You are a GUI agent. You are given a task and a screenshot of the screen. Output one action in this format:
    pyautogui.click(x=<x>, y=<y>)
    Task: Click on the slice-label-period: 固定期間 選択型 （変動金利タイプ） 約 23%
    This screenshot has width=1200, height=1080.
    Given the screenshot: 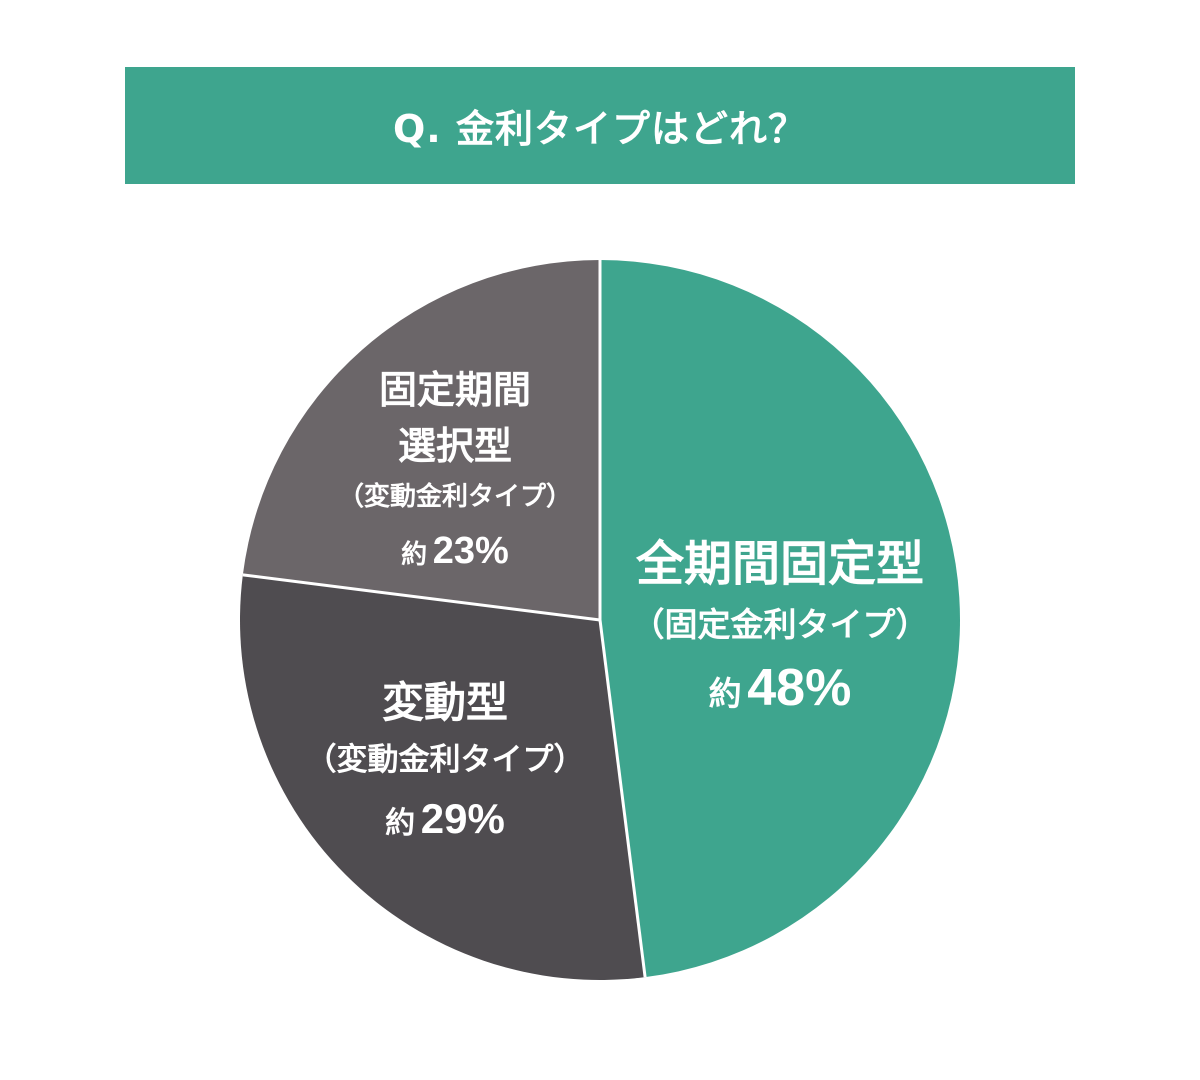 What is the action you would take?
    pyautogui.click(x=455, y=475)
    